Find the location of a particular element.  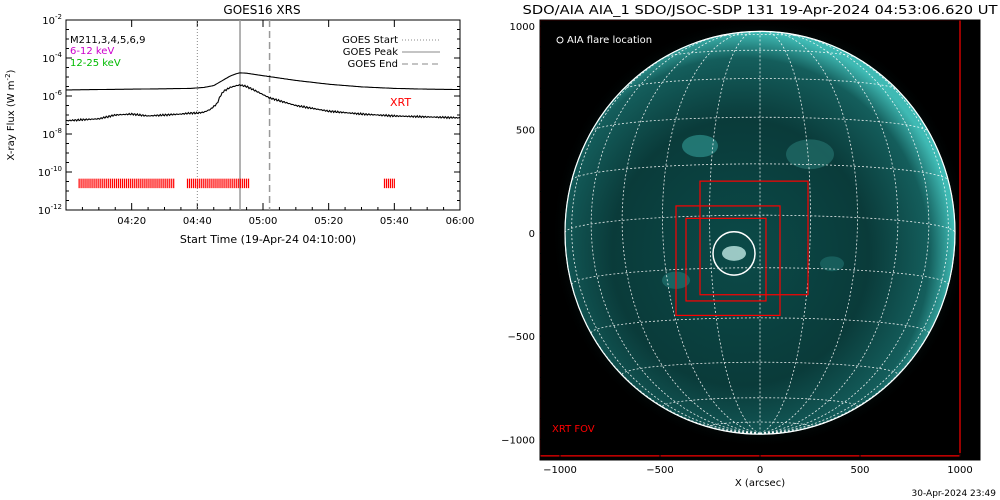

aia-y-tick-label: 1000 is located at coordinates (522, 27).